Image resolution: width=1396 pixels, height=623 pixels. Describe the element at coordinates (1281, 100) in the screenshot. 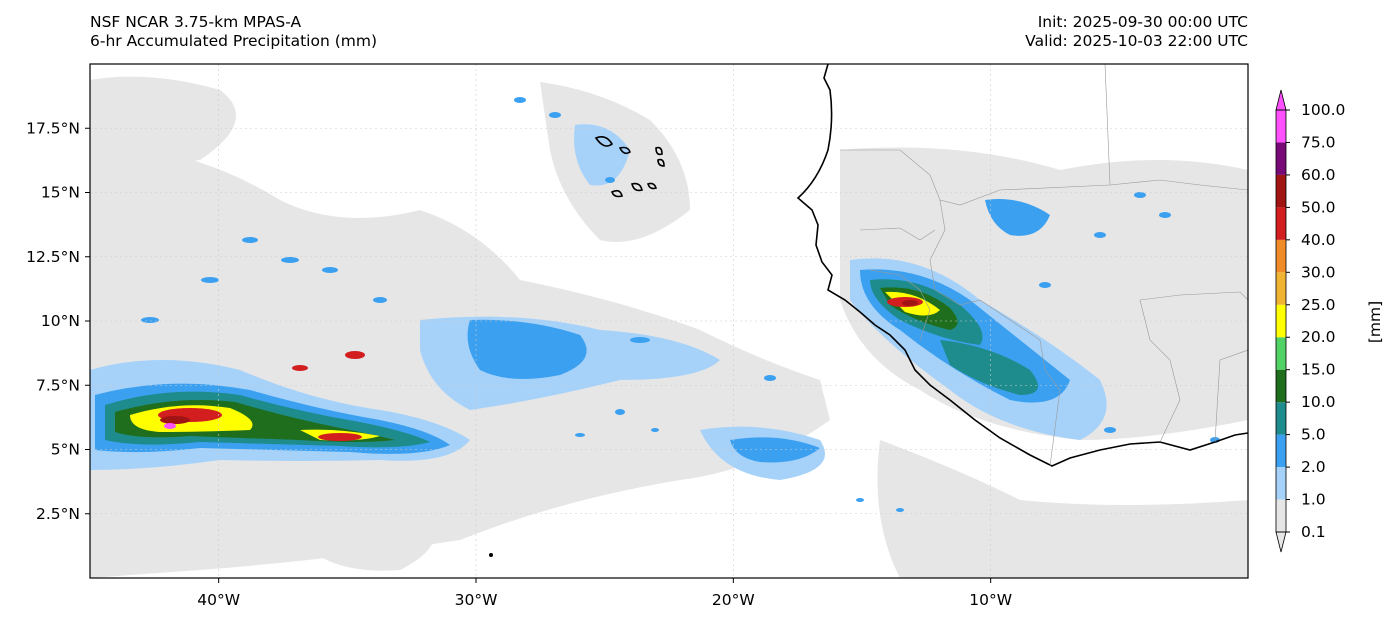

I see `colorbar-extend-max` at that location.